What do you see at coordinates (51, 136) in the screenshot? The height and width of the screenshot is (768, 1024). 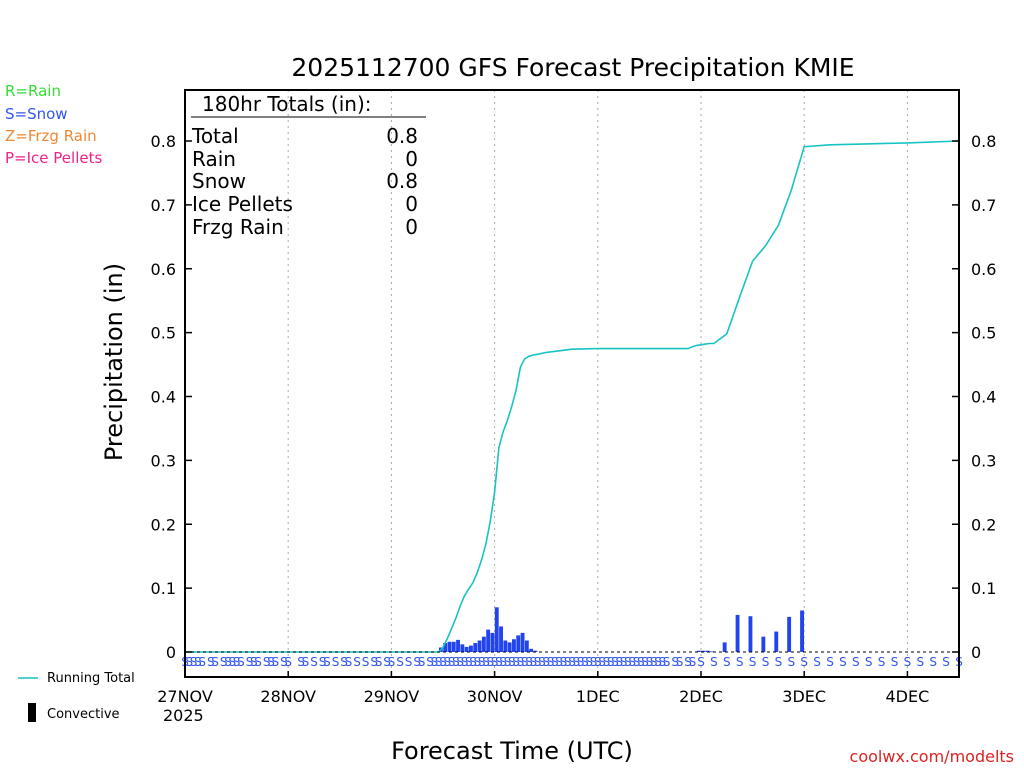 I see `legend-freezing-rain: Z=Frzg Rain` at bounding box center [51, 136].